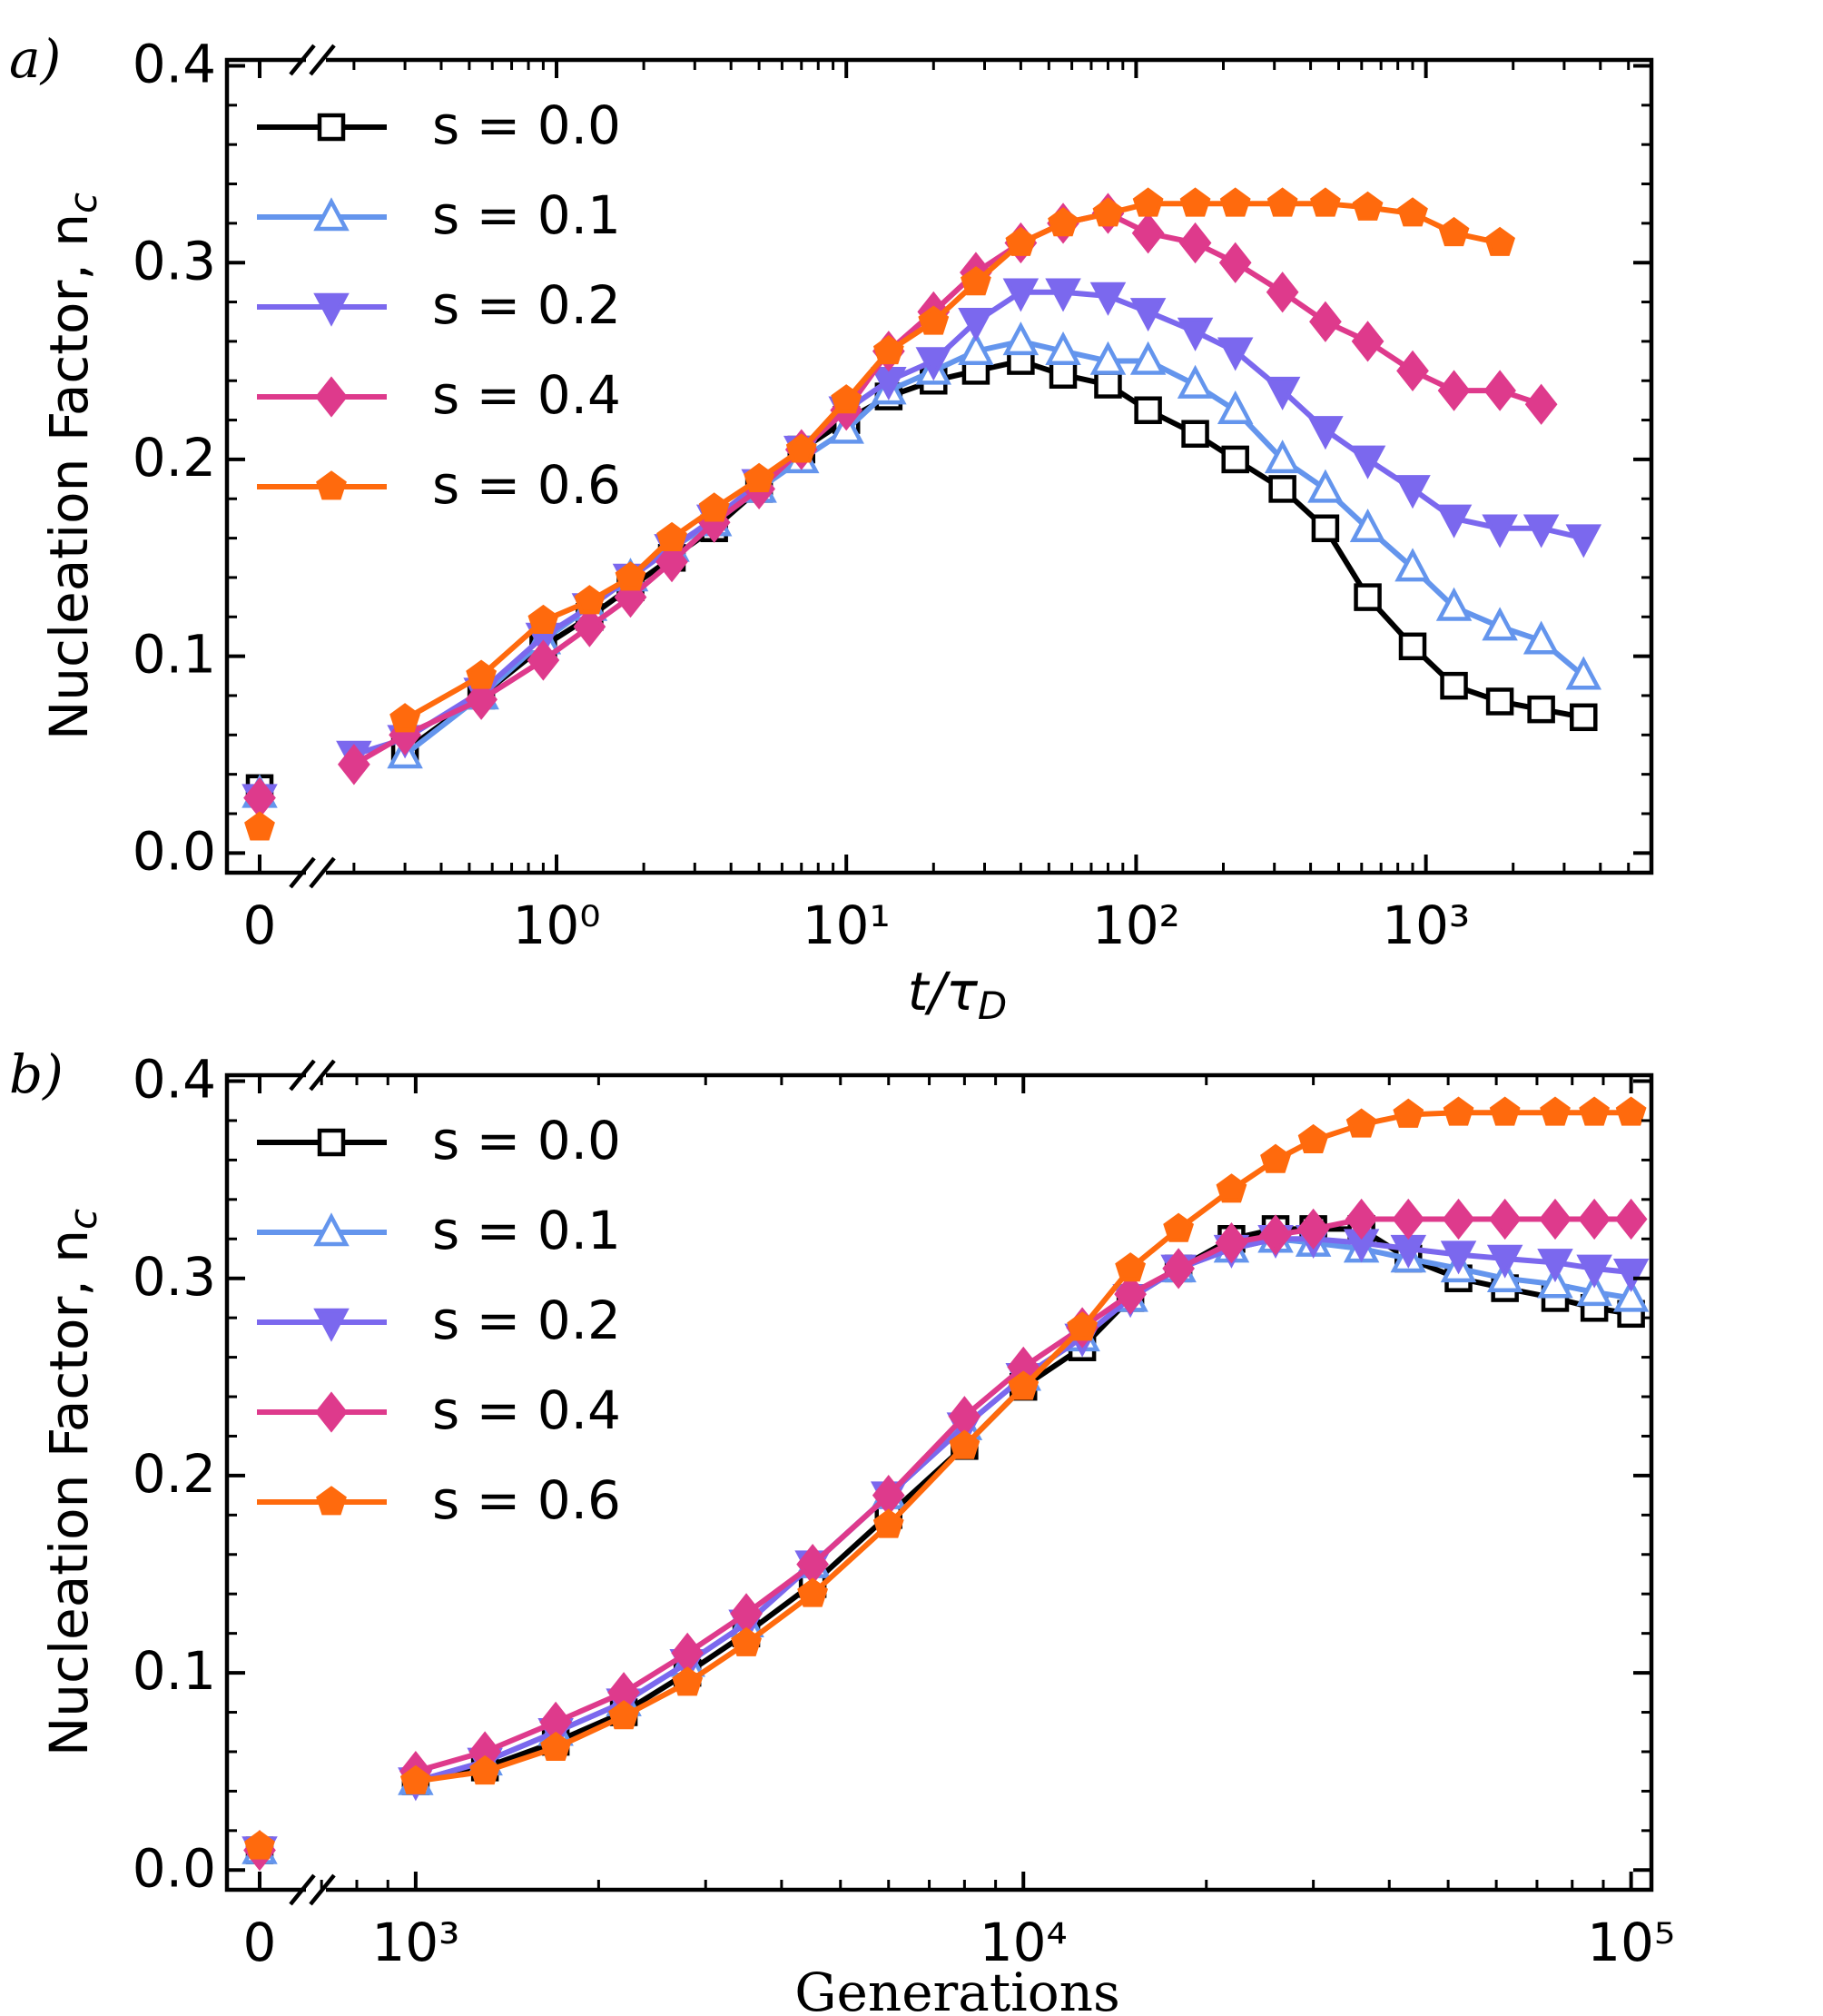  I want to click on y-tick-label: 0.4, so click(174, 65).